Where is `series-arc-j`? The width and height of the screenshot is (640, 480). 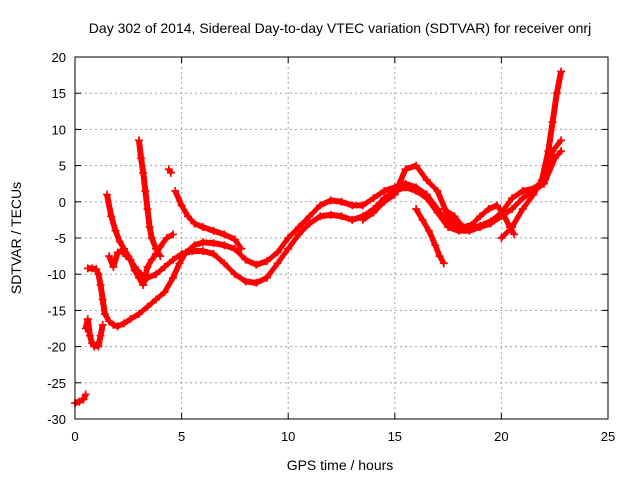 series-arc-j is located at coordinates (430, 236).